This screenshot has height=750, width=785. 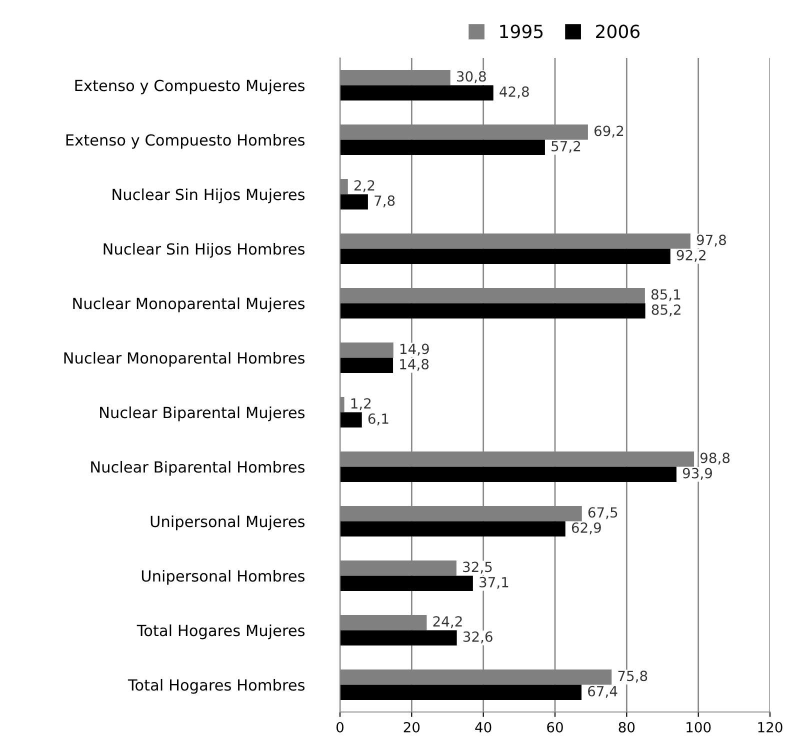 What do you see at coordinates (384, 201) in the screenshot?
I see `data-label: 7,8` at bounding box center [384, 201].